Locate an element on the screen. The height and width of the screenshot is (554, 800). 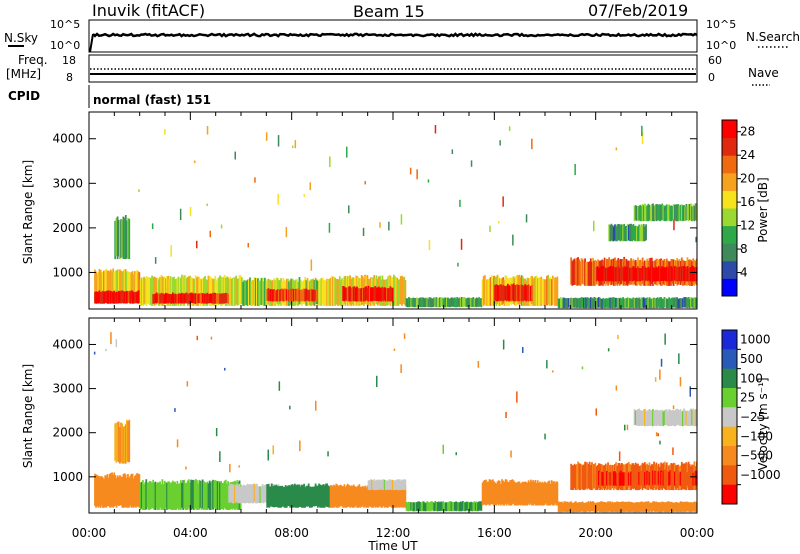
y-tick-label: 2000 is located at coordinates (67, 433).